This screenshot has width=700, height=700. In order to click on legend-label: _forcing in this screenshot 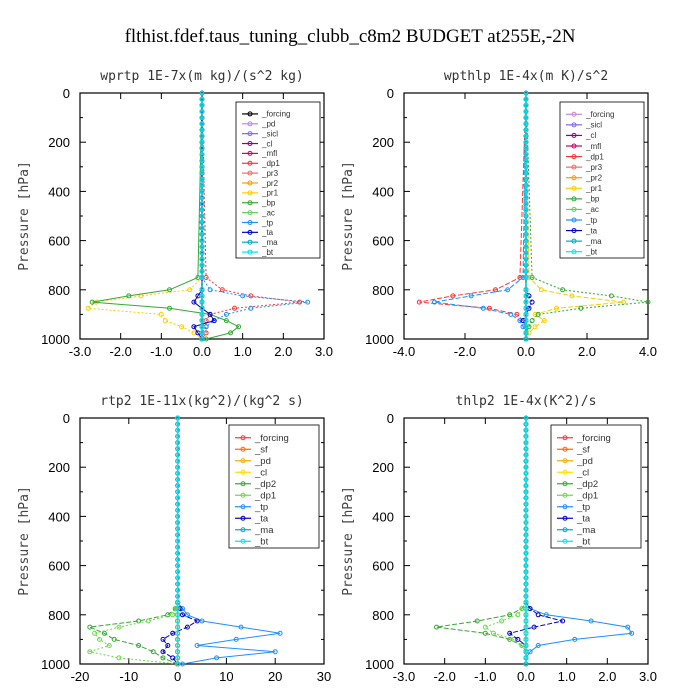, I will do `click(275, 114)`.